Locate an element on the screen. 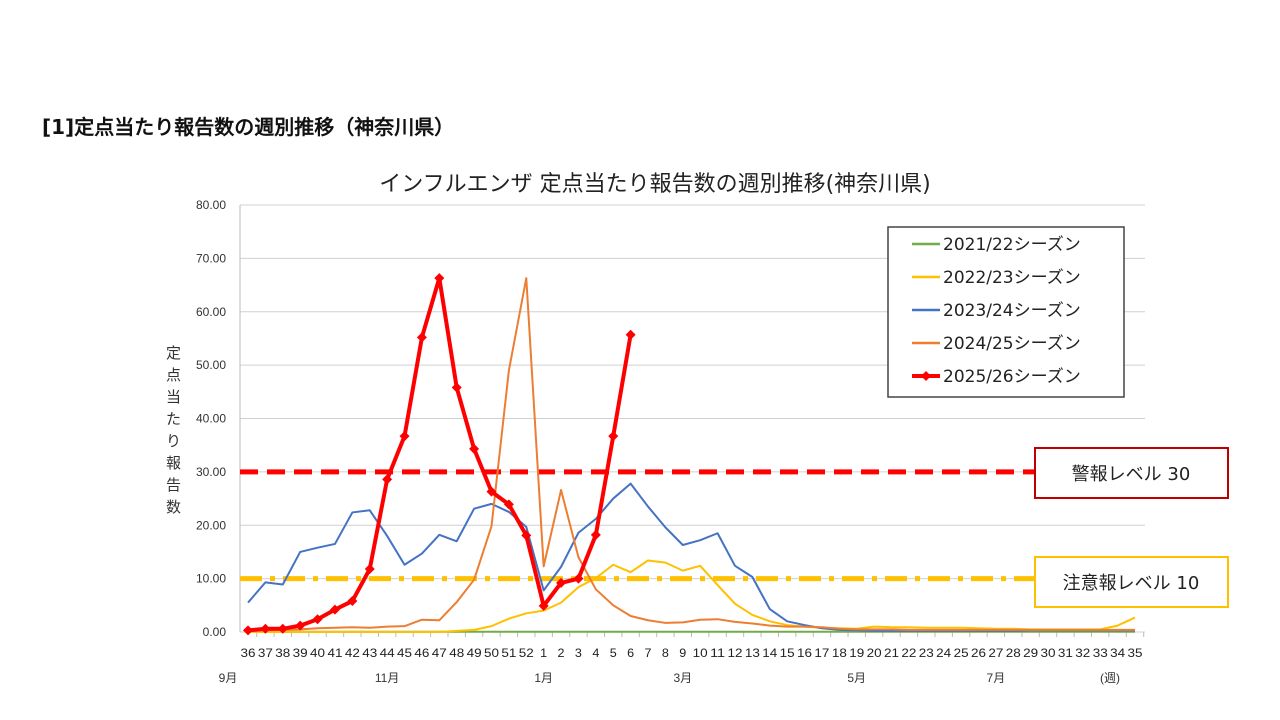  month-label: 1月 is located at coordinates (543, 678).